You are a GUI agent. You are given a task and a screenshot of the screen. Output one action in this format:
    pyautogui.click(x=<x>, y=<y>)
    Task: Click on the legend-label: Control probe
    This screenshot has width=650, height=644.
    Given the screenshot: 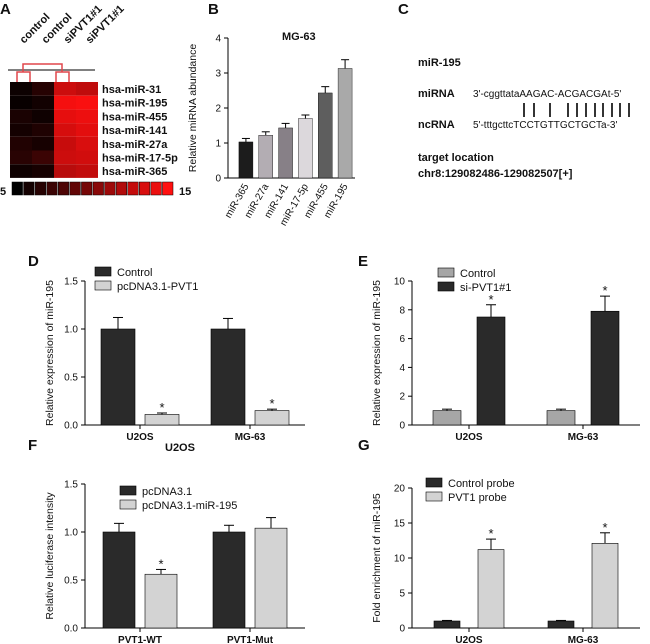 What is the action you would take?
    pyautogui.click(x=481, y=484)
    